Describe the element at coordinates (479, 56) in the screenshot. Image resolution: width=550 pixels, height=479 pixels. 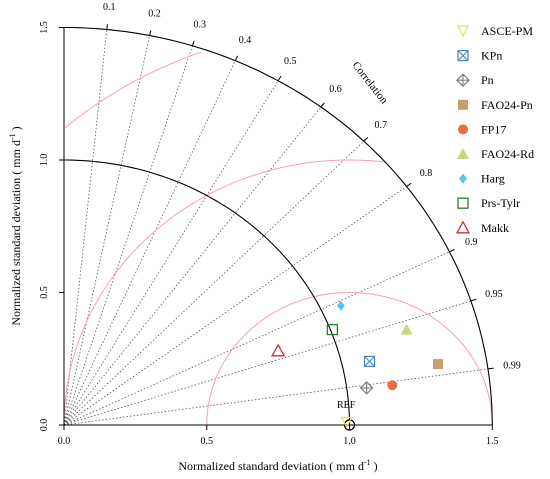
I see `legend-item-kpn: KPn` at that location.